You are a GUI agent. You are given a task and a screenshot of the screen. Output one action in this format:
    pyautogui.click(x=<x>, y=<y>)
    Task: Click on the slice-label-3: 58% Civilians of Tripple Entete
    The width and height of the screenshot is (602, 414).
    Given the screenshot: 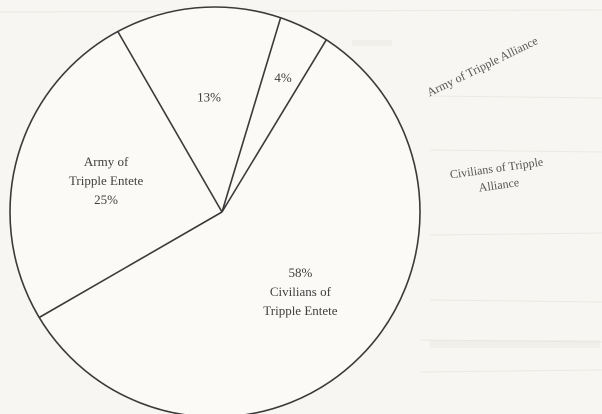 What is the action you would take?
    pyautogui.click(x=300, y=291)
    